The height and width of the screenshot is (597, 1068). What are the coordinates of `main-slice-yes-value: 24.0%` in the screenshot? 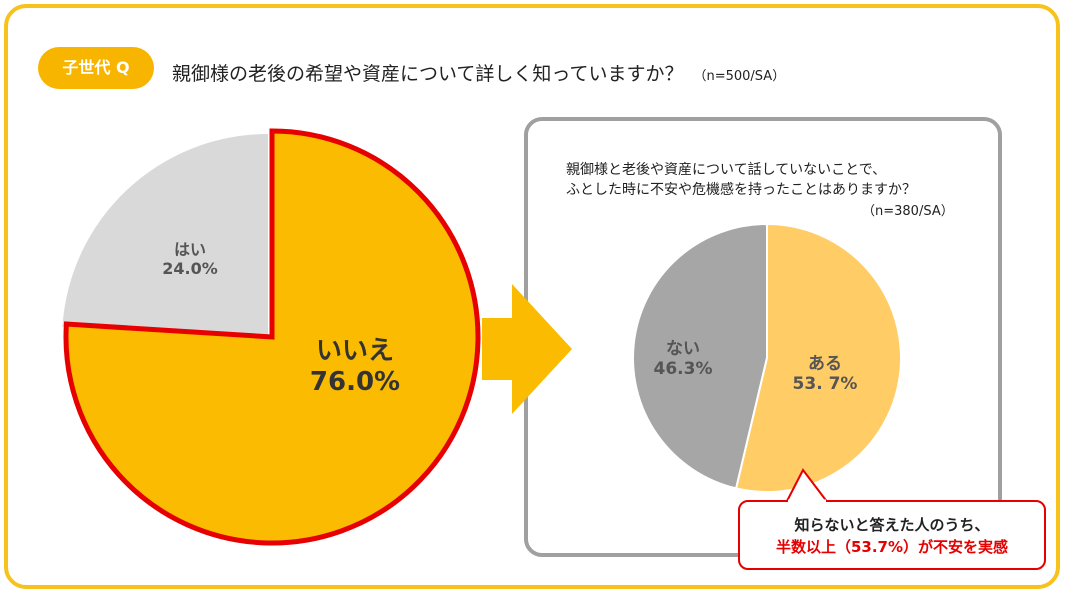 It's located at (190, 269).